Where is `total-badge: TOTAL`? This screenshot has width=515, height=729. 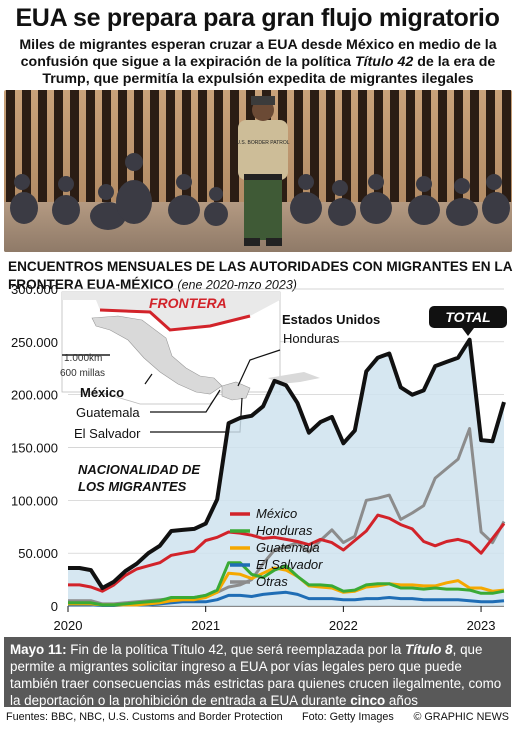 total-badge: TOTAL is located at coordinates (468, 321).